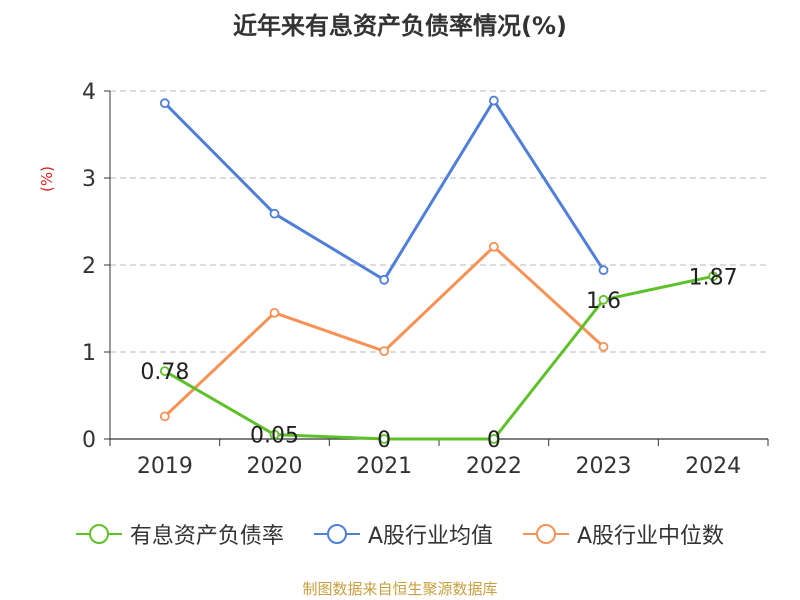 The height and width of the screenshot is (600, 800). What do you see at coordinates (546, 534) in the screenshot?
I see `legend-marker-orange-icon` at bounding box center [546, 534].